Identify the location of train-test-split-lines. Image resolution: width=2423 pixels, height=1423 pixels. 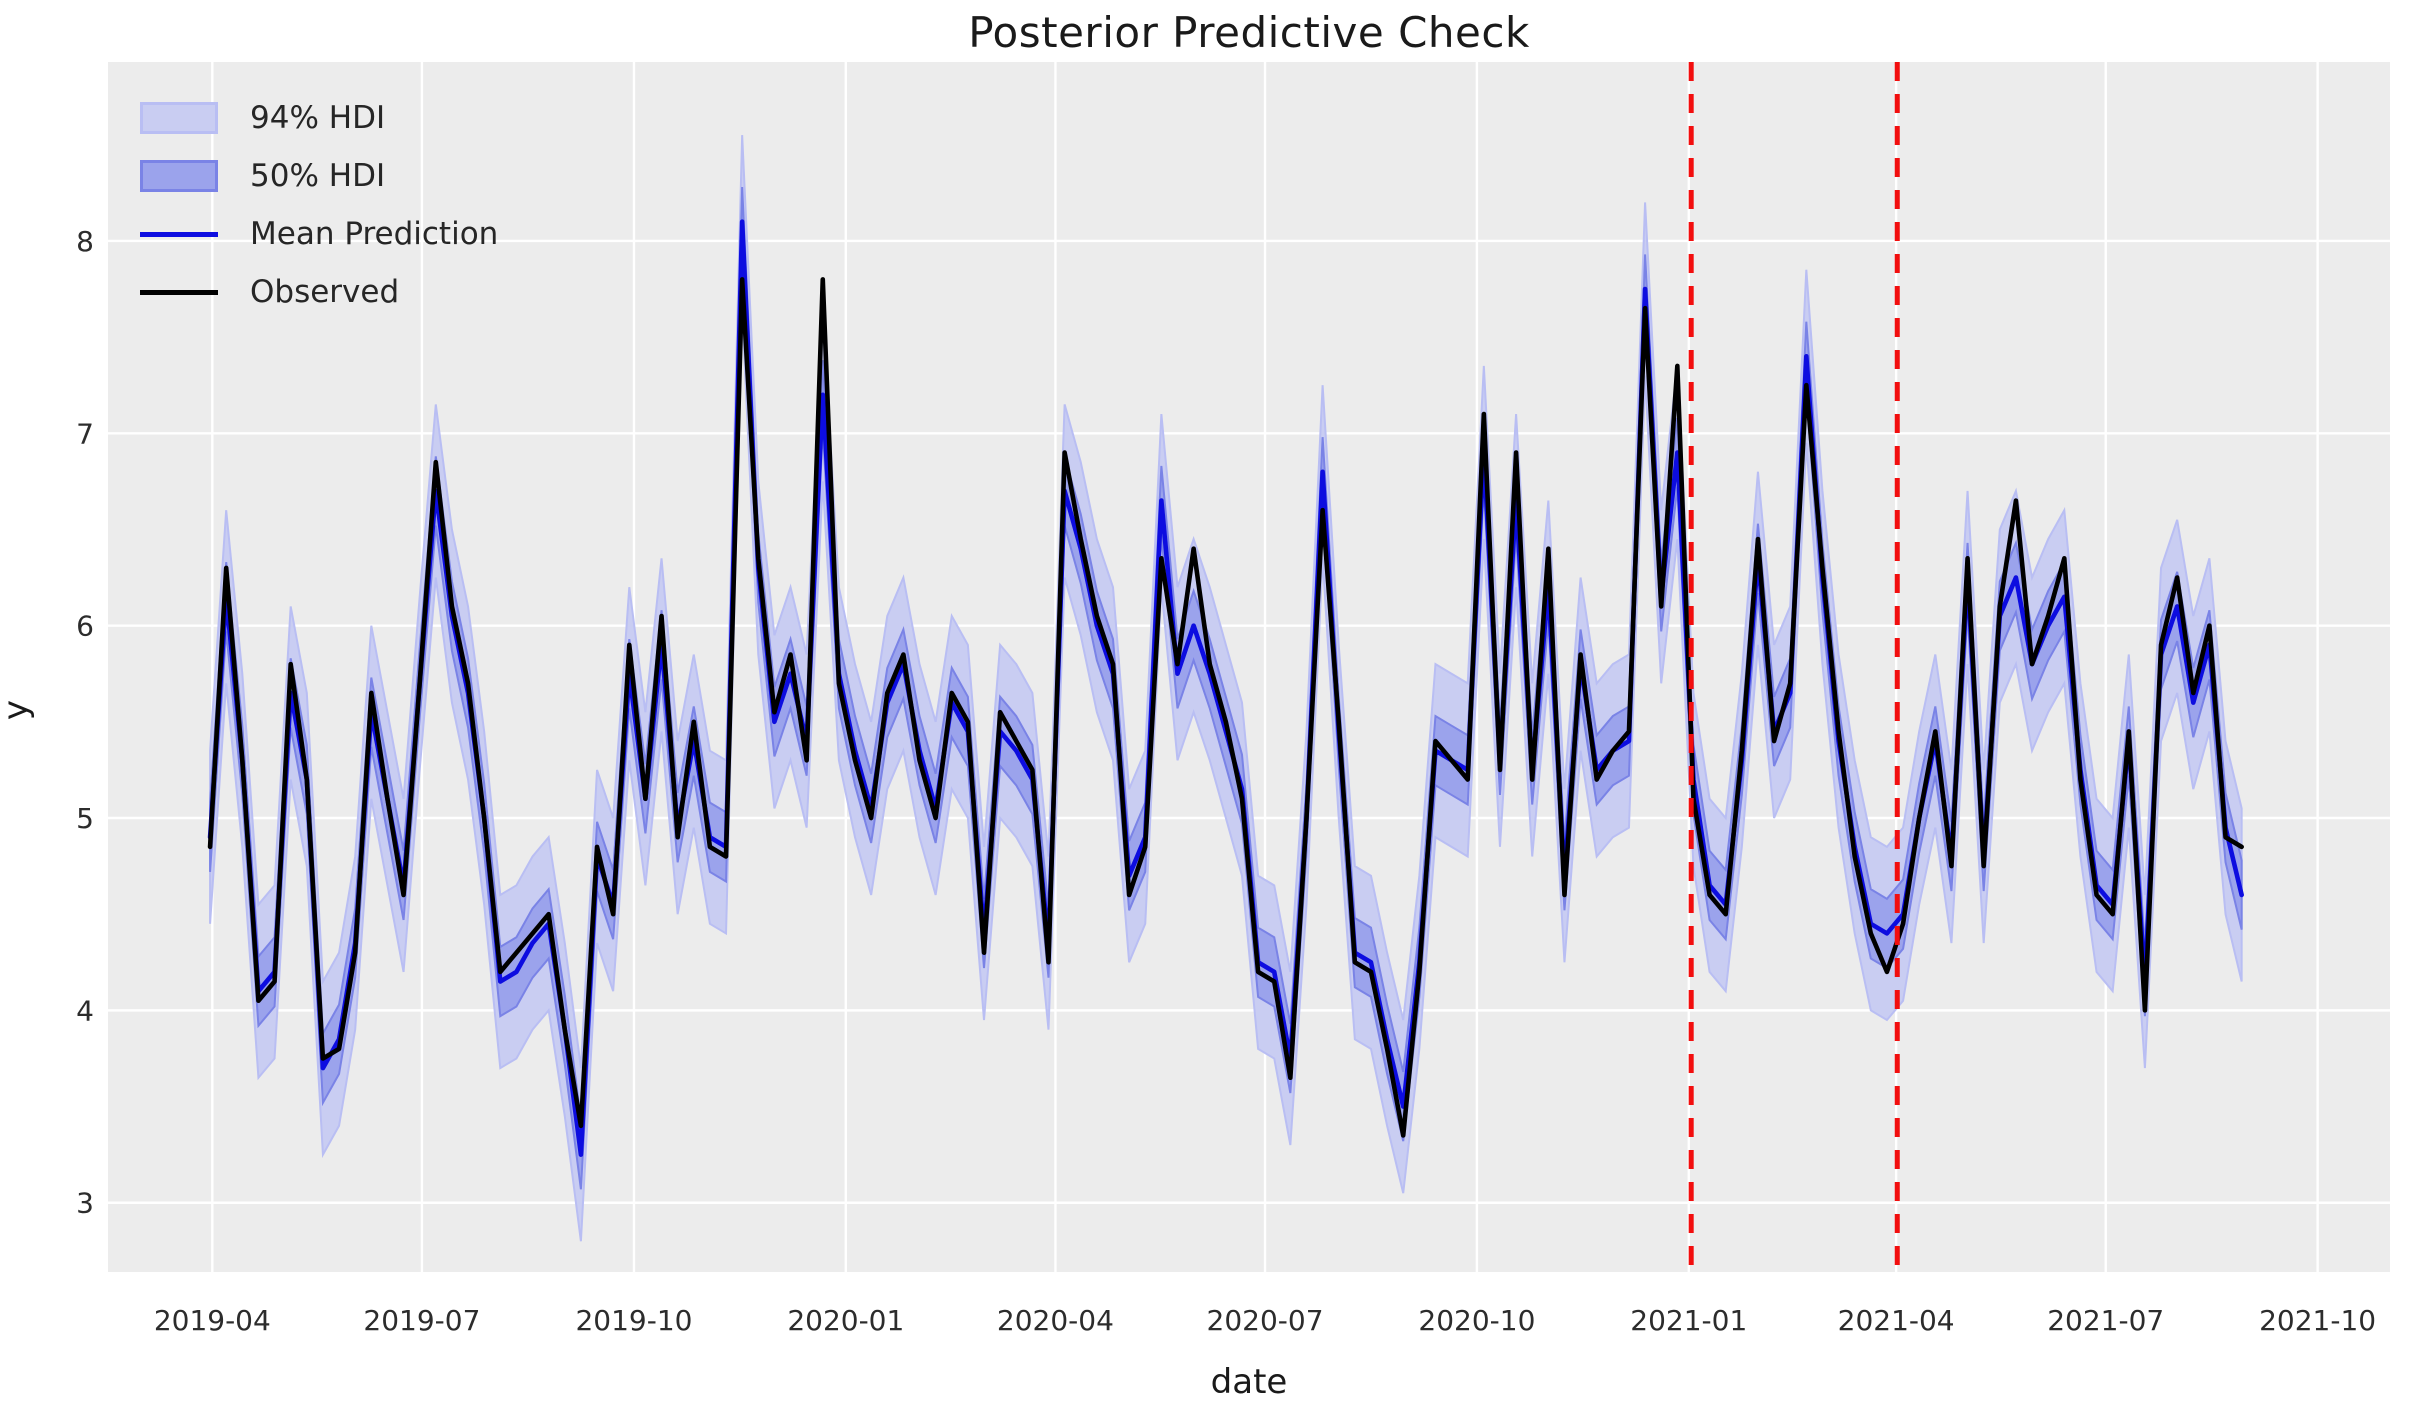
(1794, 667).